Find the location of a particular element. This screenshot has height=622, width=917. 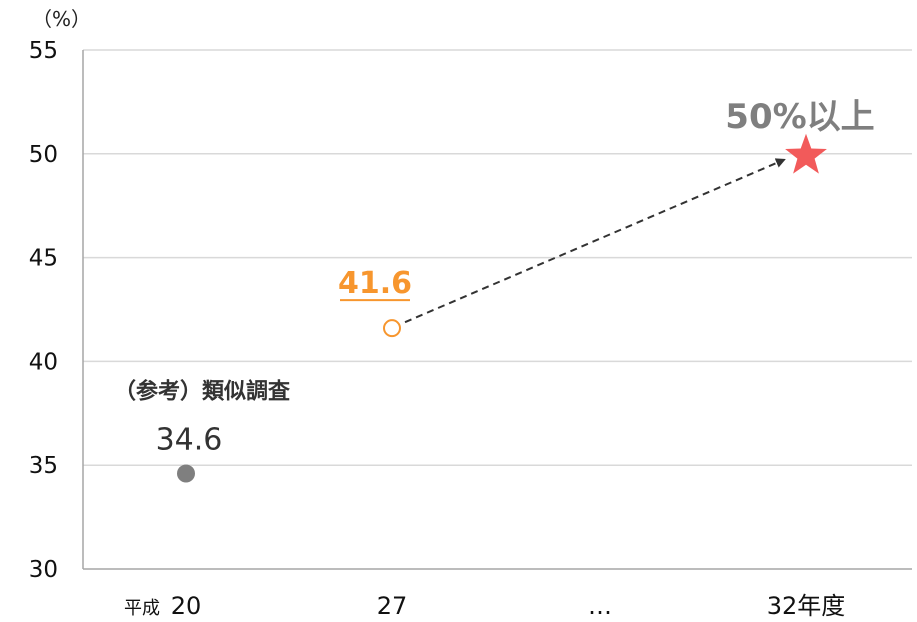

y-tick-label: 30 is located at coordinates (43, 570).